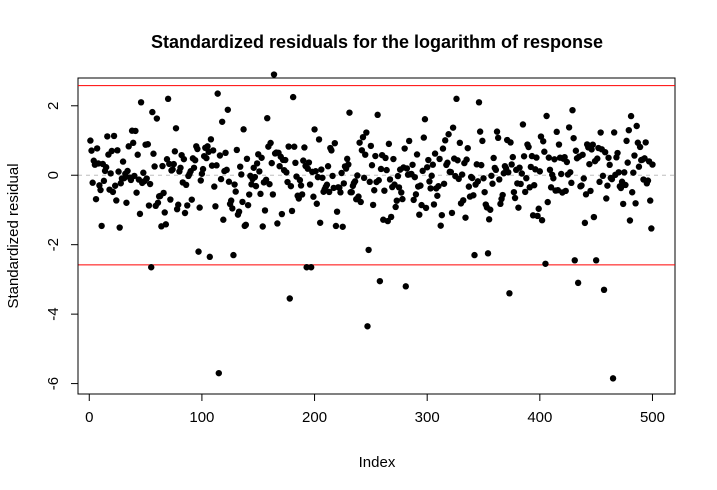  I want to click on x-tick-label: 200, so click(314, 417).